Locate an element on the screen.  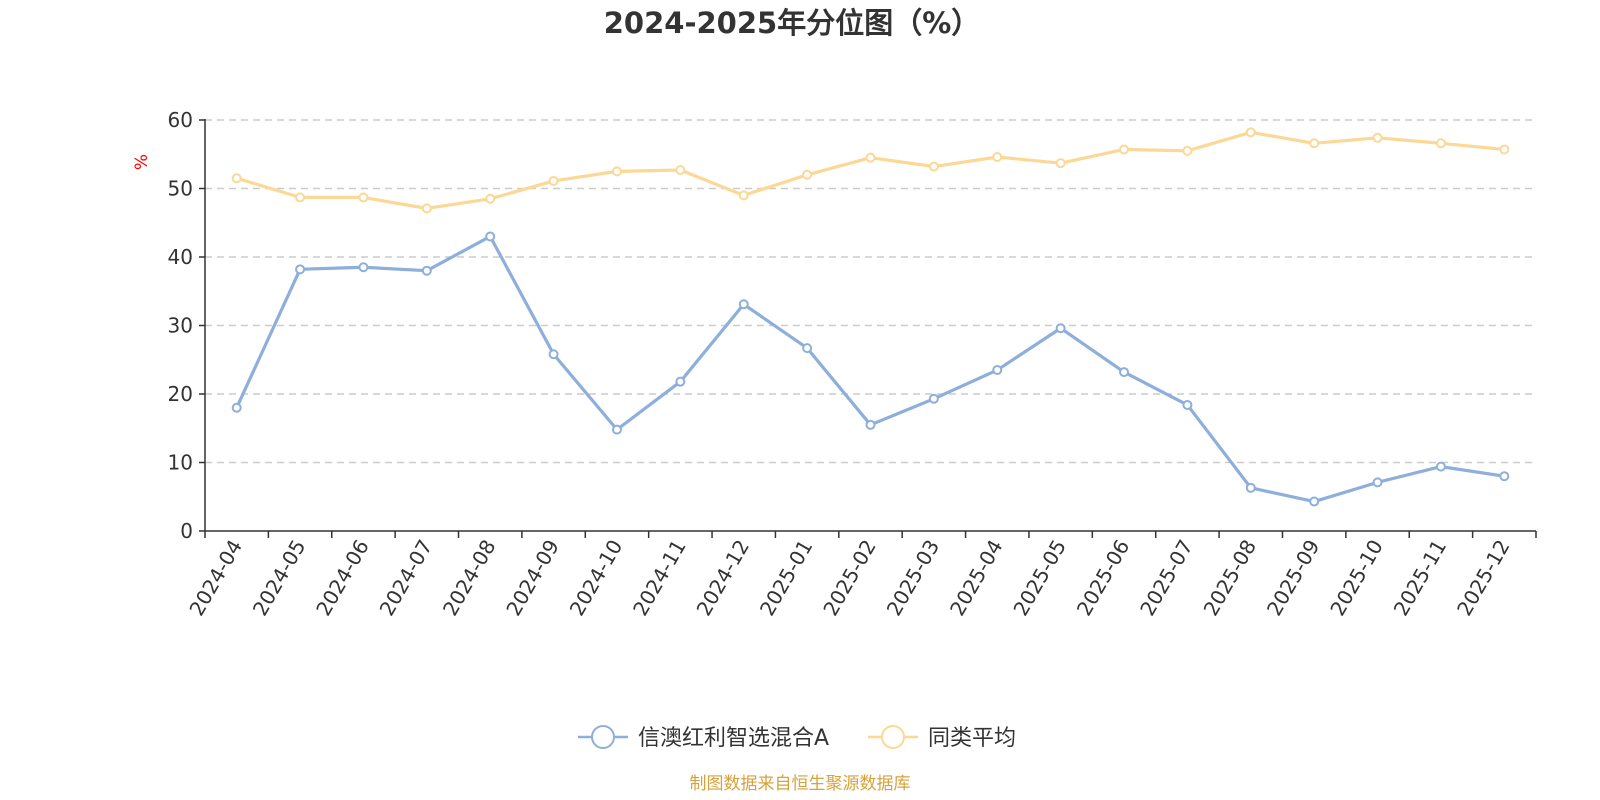
x-tick-label: 2025-10 is located at coordinates (1356, 578).